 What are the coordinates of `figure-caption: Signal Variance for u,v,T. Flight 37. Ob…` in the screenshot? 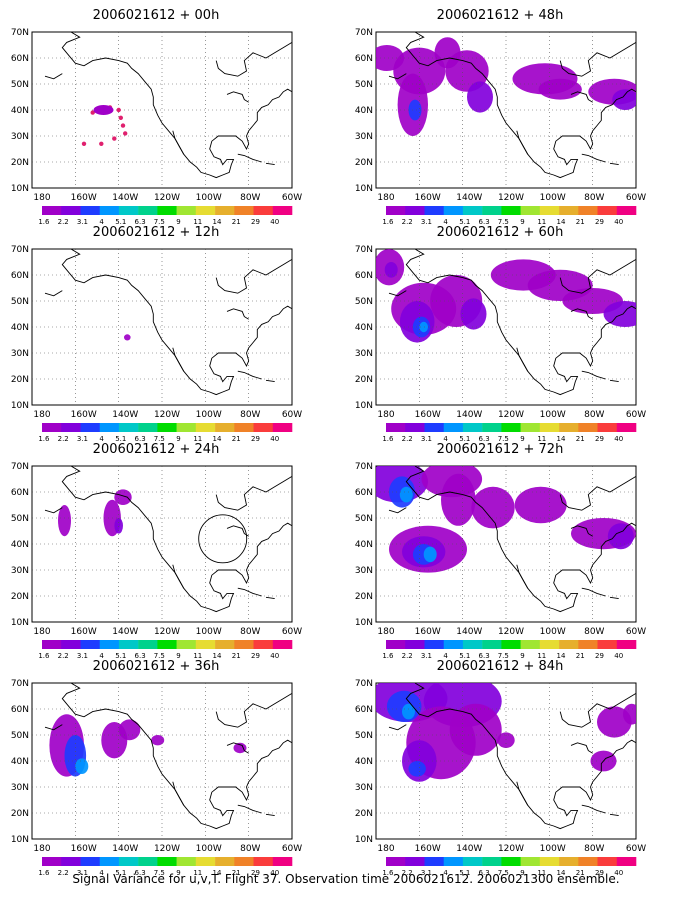 It's located at (346, 879).